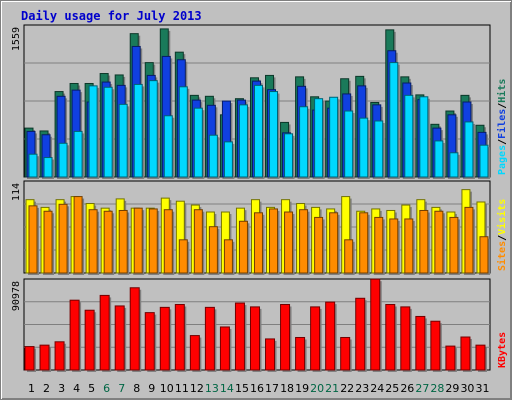  Describe the element at coordinates (502, 91) in the screenshot. I see `legend-entry-hits: Hits` at that location.